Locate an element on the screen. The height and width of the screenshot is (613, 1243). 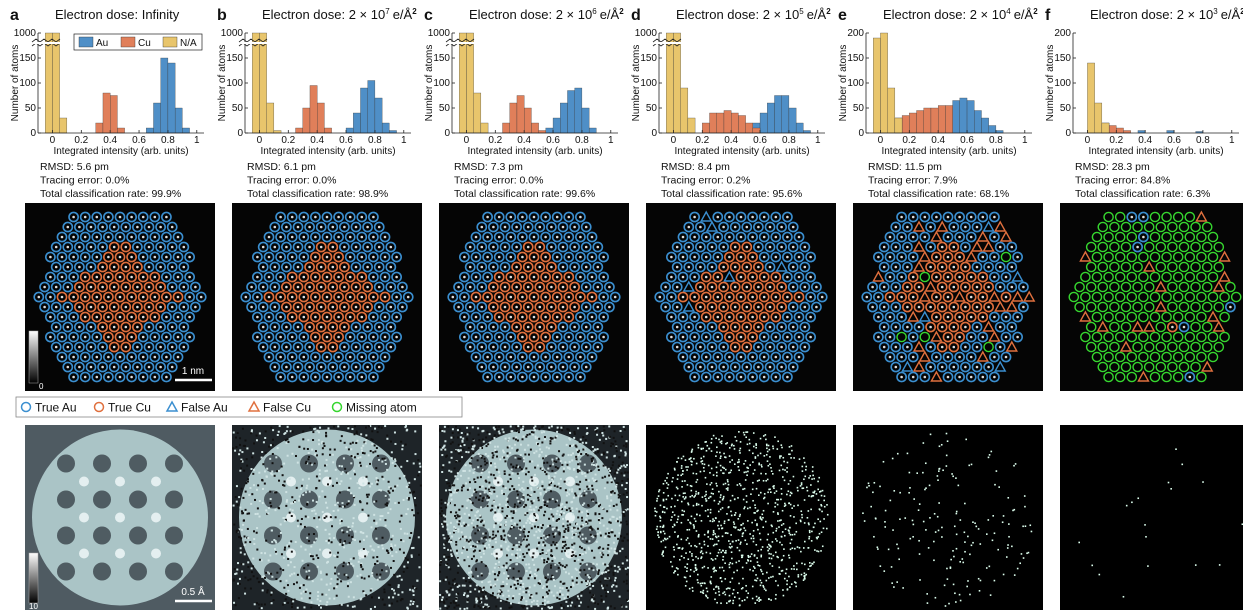
y-tick-label: 100 is located at coordinates (234, 83).